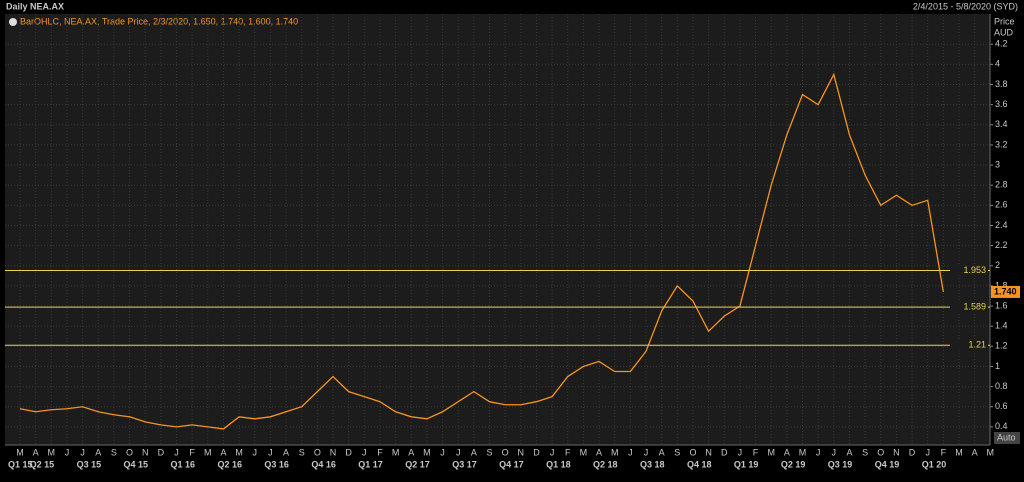 This screenshot has width=1024, height=482. What do you see at coordinates (793, 464) in the screenshot?
I see `quarter-label: Q2 19` at bounding box center [793, 464].